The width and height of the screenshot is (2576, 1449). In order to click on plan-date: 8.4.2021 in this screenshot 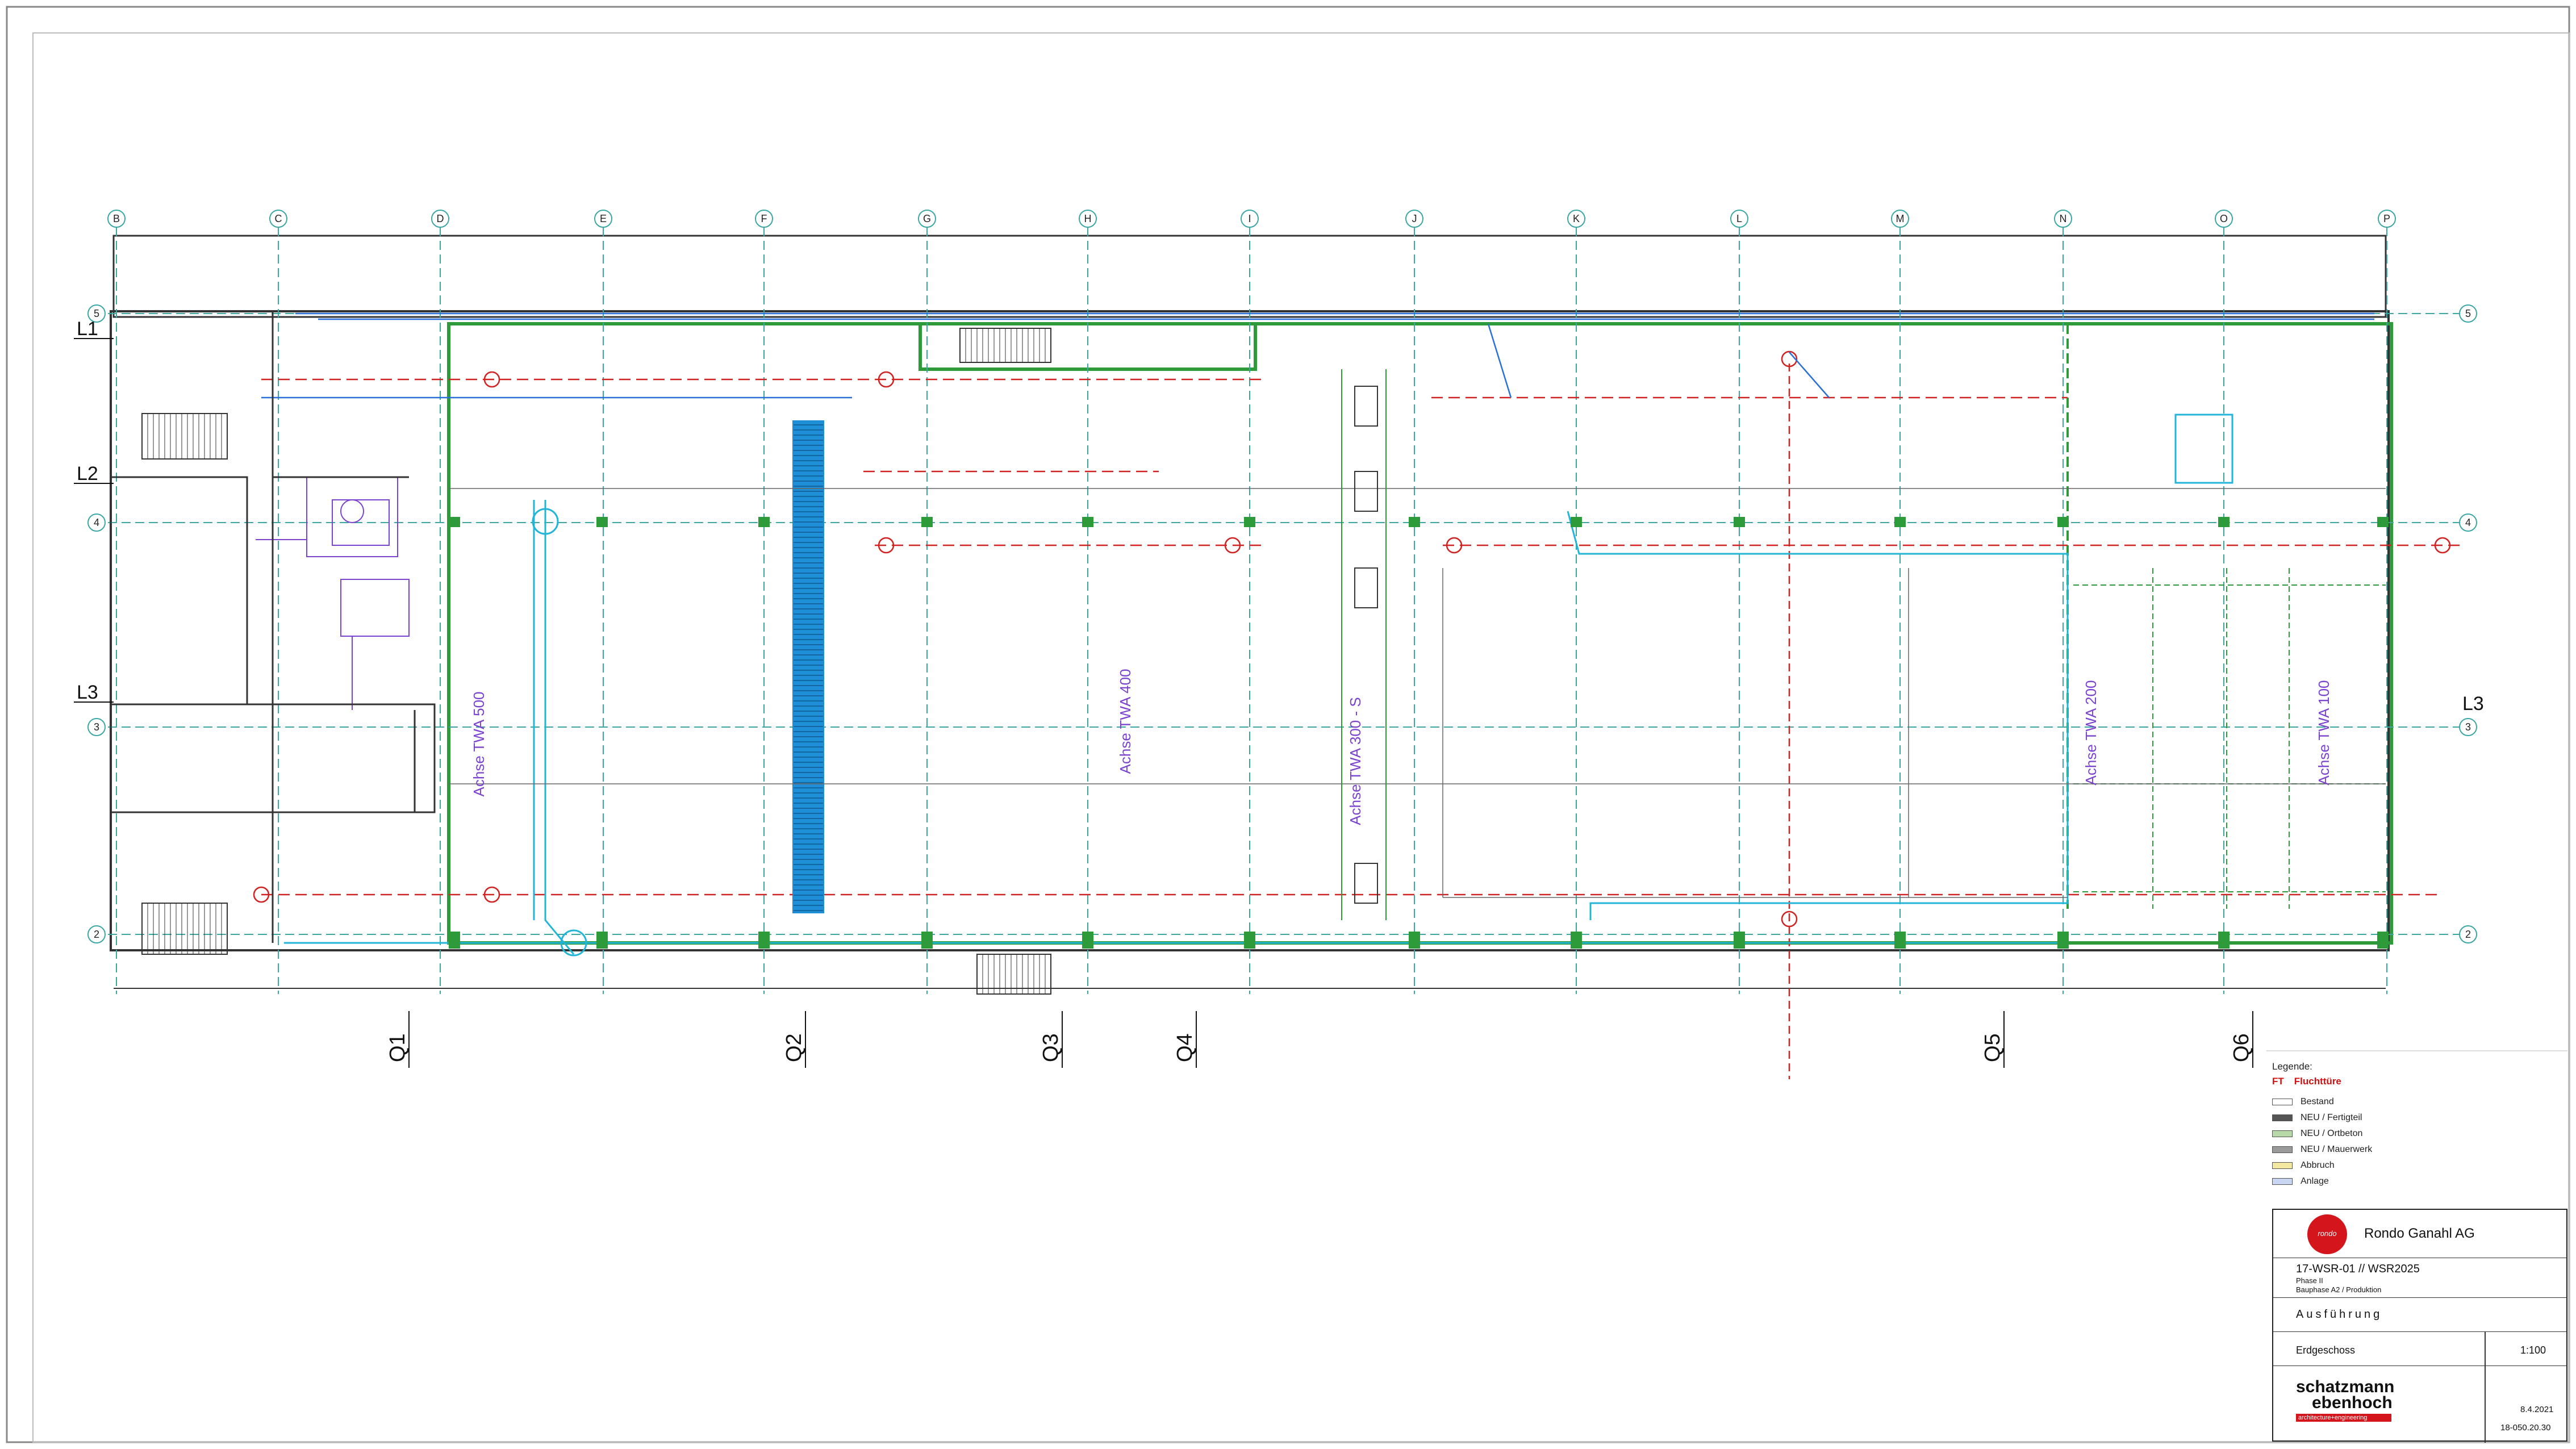, I will do `click(2537, 1409)`.